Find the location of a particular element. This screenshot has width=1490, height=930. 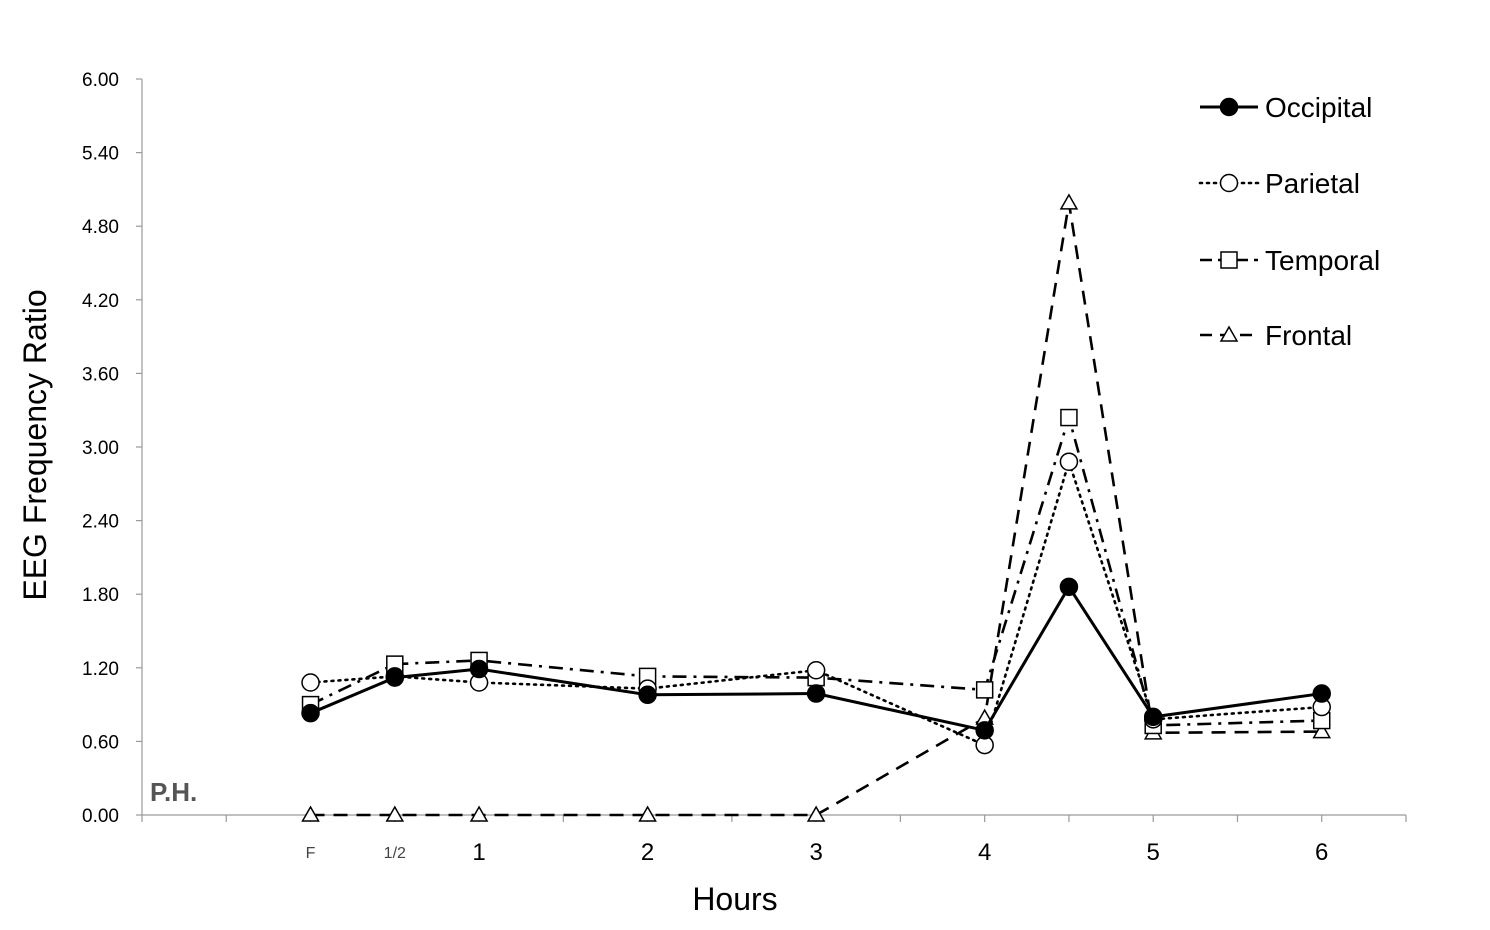

x-tick-label: 4 is located at coordinates (984, 852).